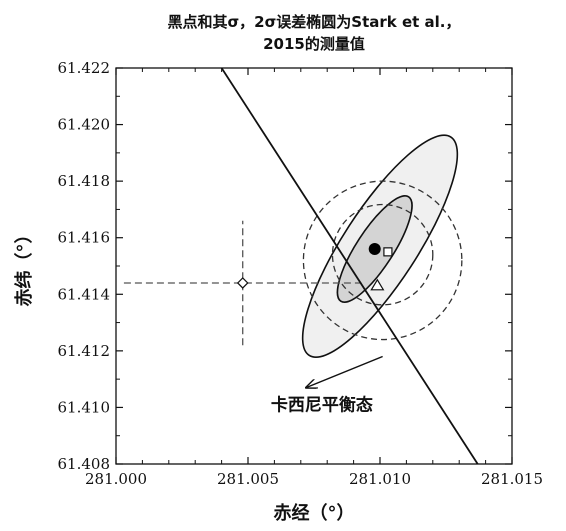  Describe the element at coordinates (377, 284) in the screenshot. I see `triangle-point` at that location.